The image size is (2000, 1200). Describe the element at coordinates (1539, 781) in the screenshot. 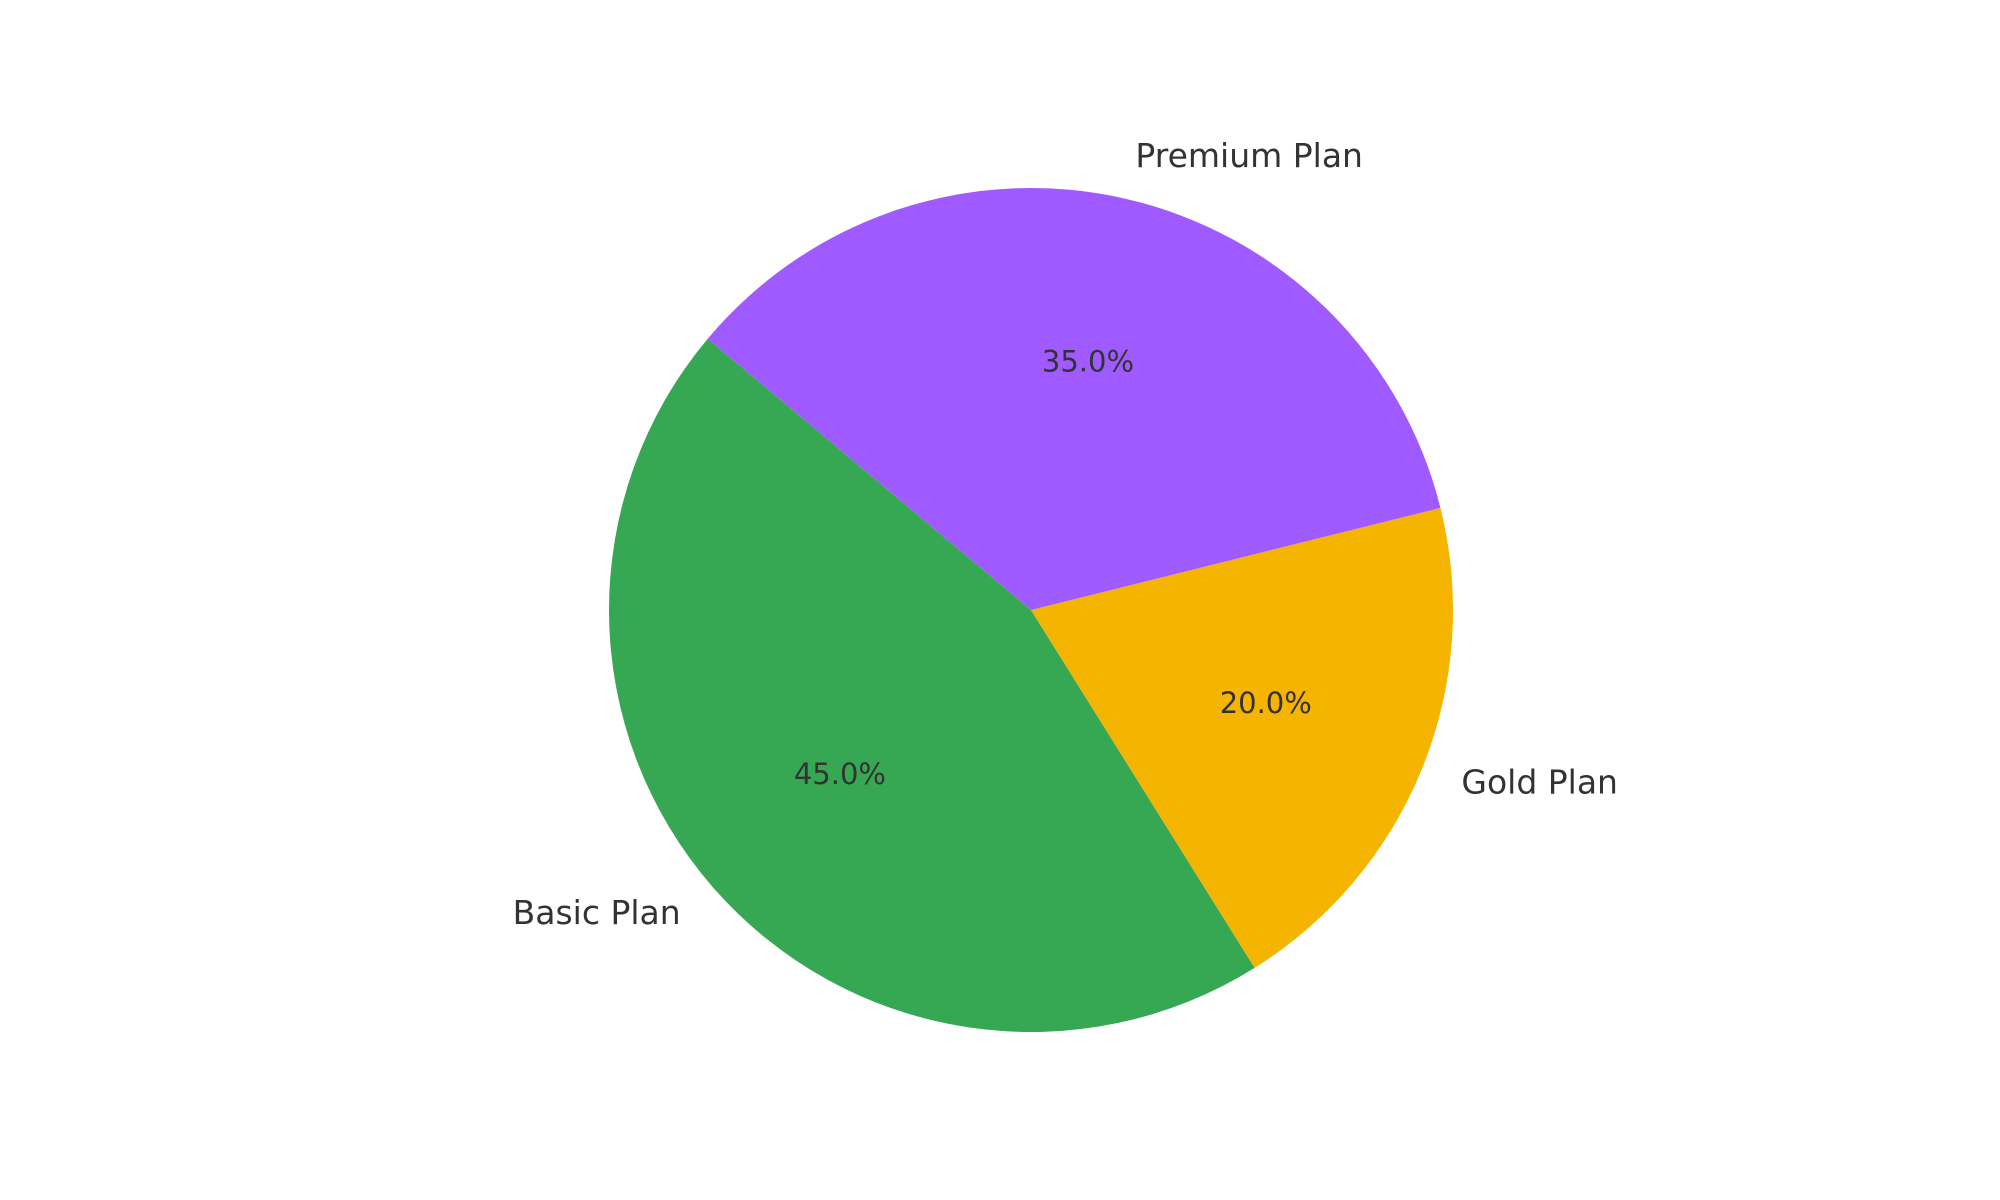

I see `slice-label-gold-plan: Gold Plan` at that location.